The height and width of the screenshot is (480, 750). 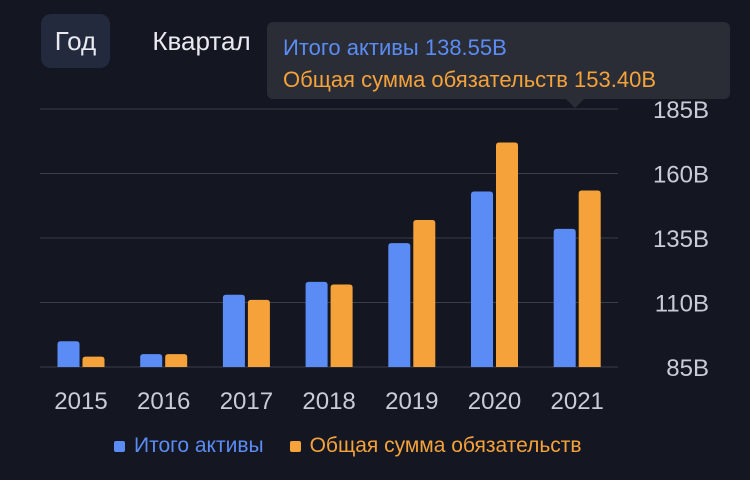 I want to click on legend: Итого активы Общая сумма обязательств, so click(x=361, y=446).